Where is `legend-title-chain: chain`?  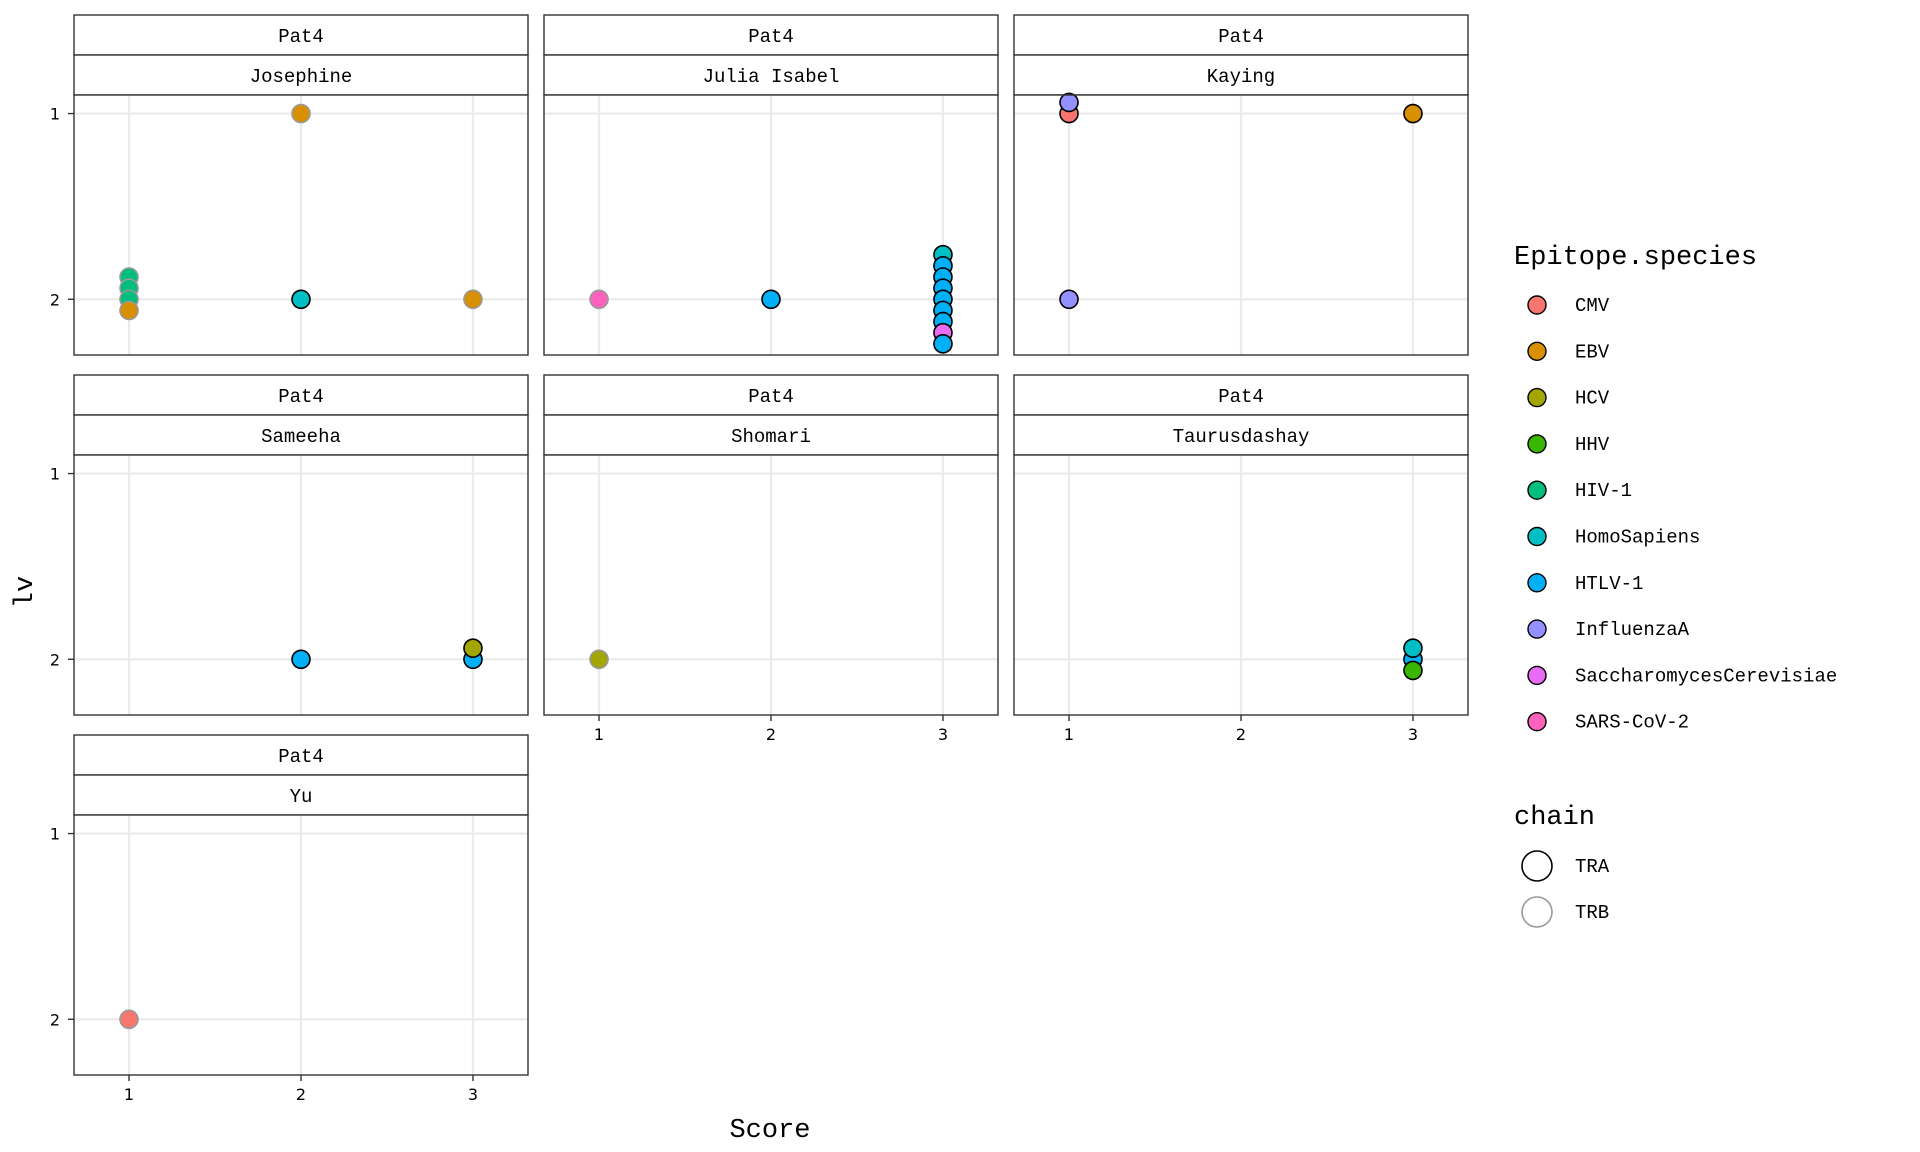 legend-title-chain: chain is located at coordinates (1554, 818).